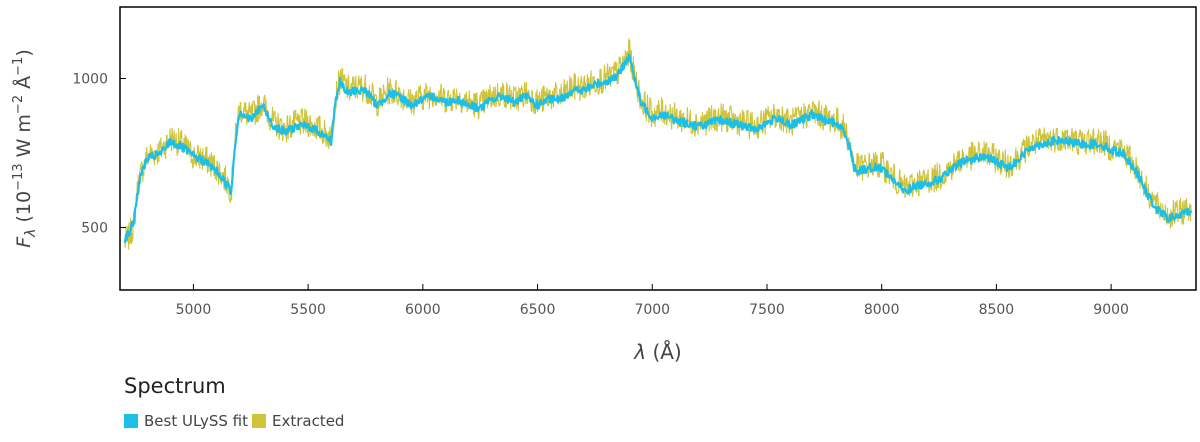 The height and width of the screenshot is (442, 1200). I want to click on legend-item-extracted: Extracted, so click(298, 421).